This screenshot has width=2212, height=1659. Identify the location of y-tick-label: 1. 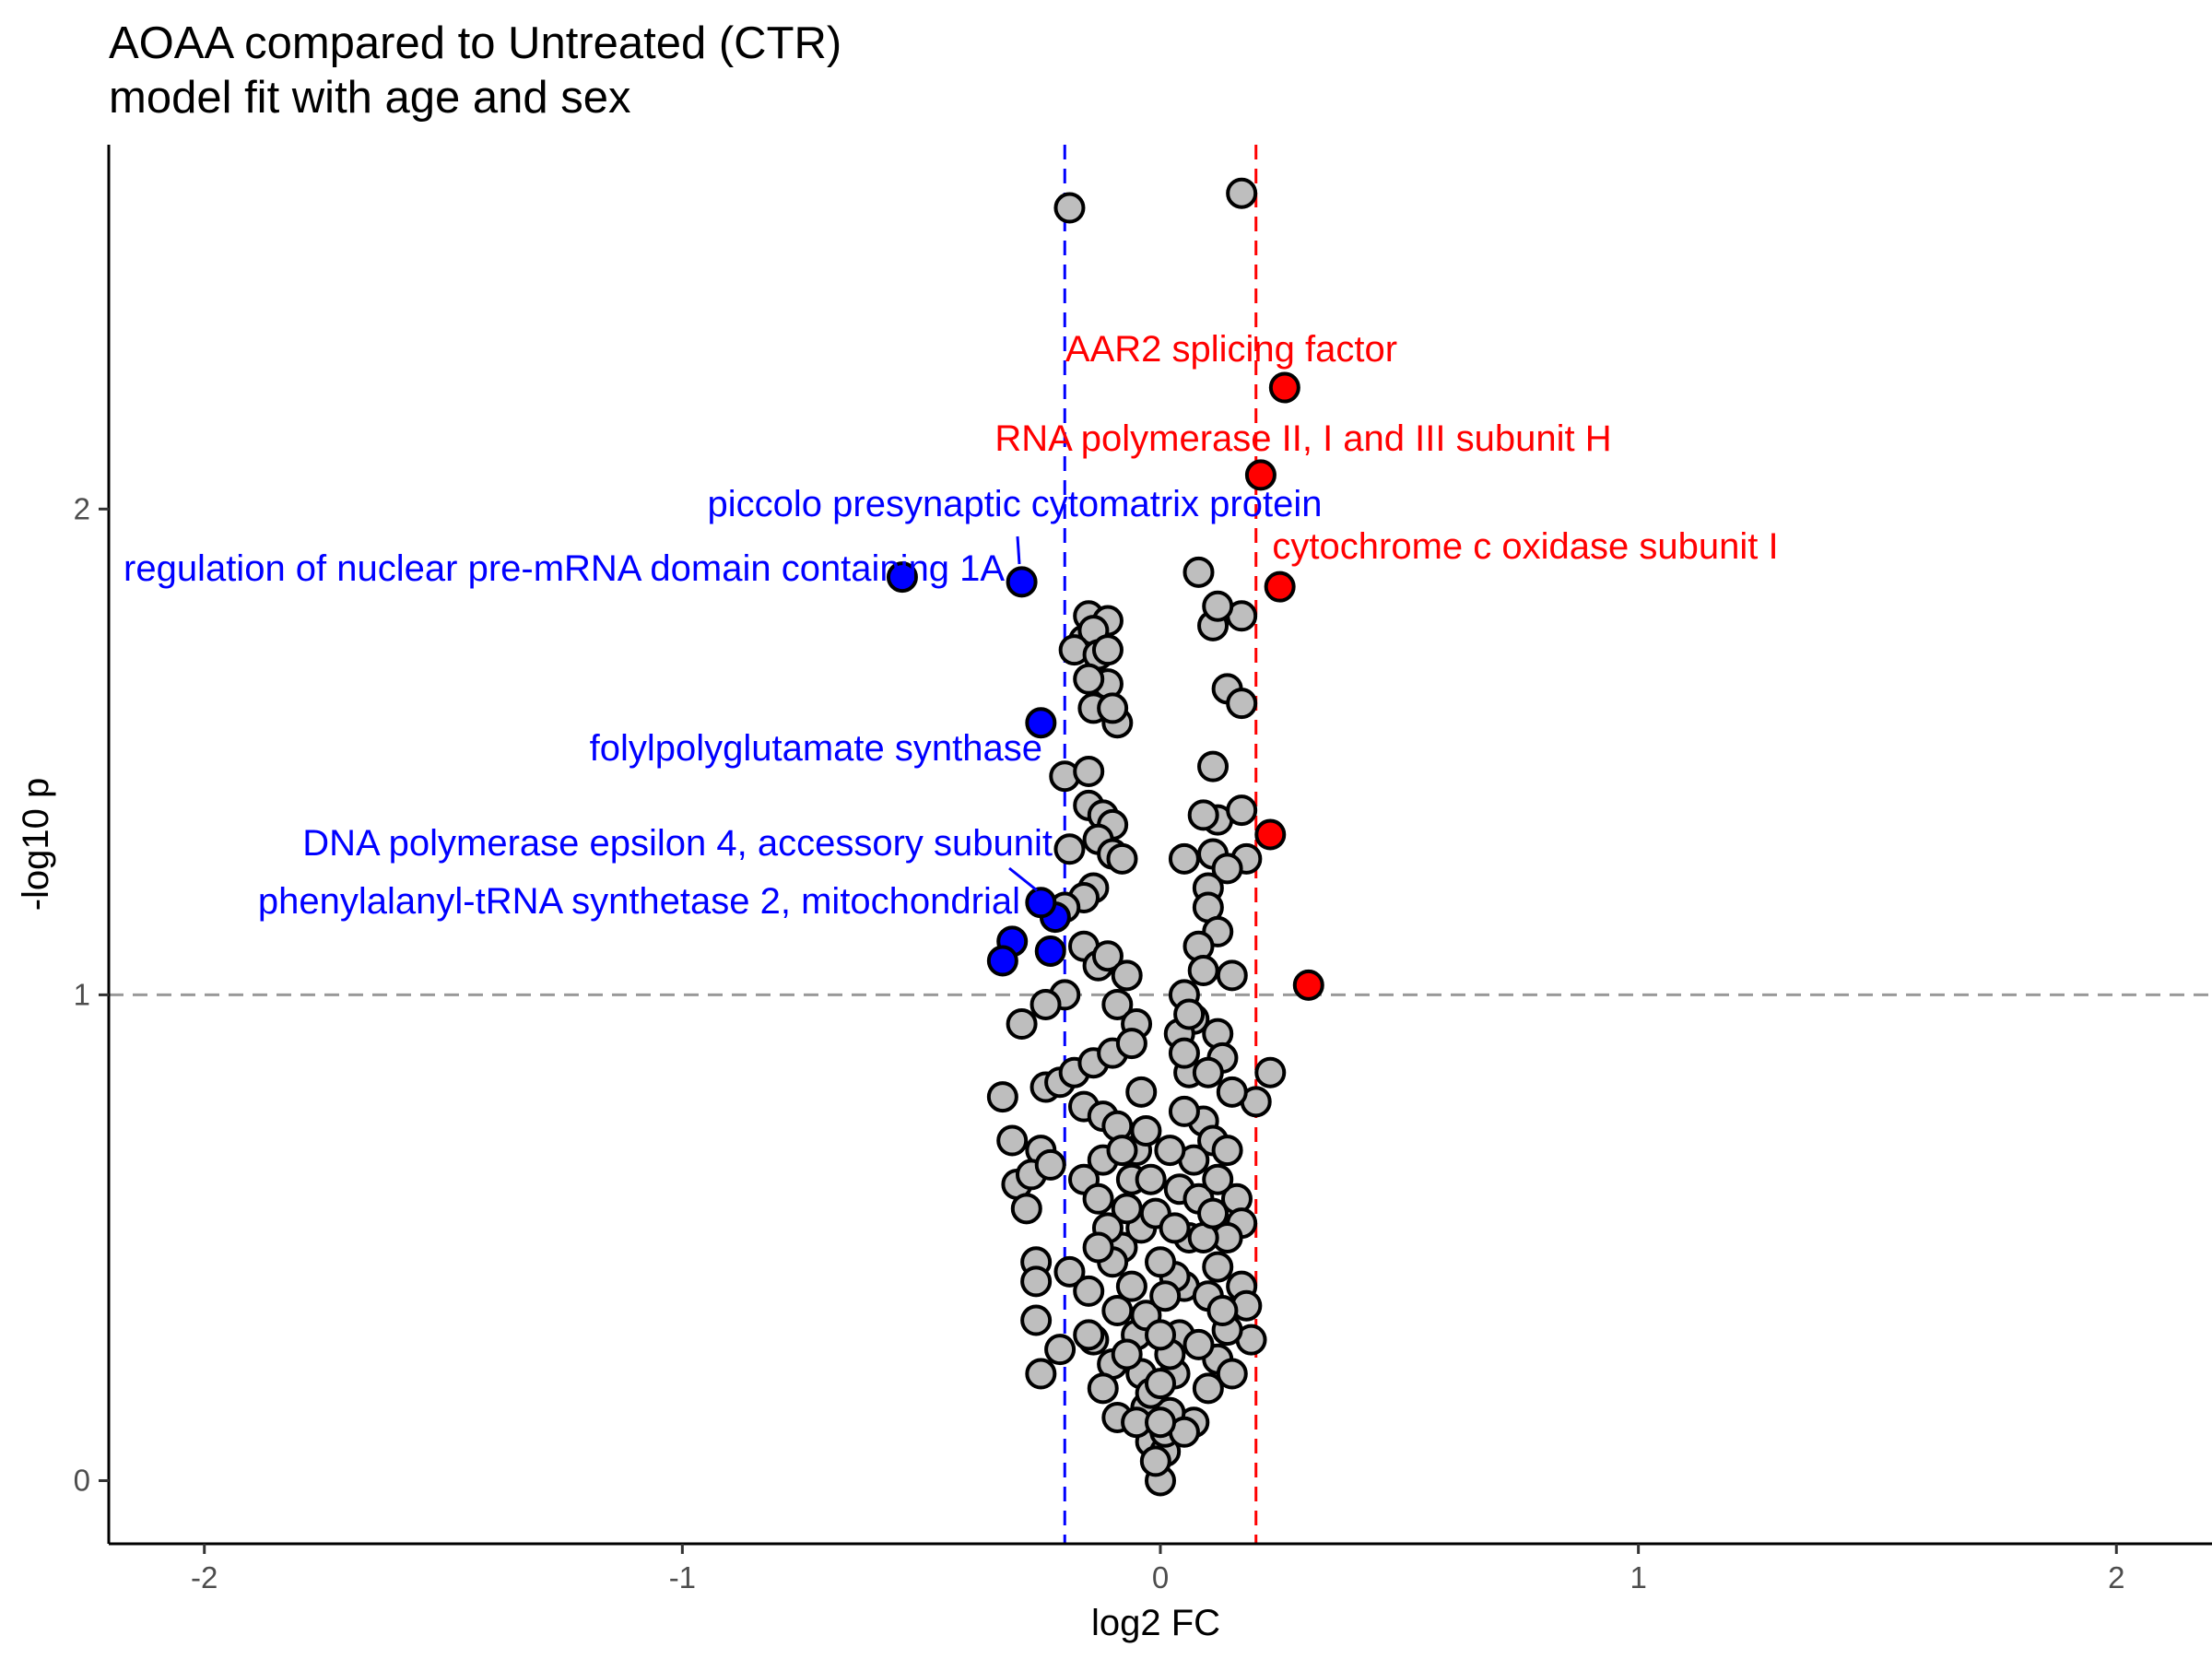
(82, 994).